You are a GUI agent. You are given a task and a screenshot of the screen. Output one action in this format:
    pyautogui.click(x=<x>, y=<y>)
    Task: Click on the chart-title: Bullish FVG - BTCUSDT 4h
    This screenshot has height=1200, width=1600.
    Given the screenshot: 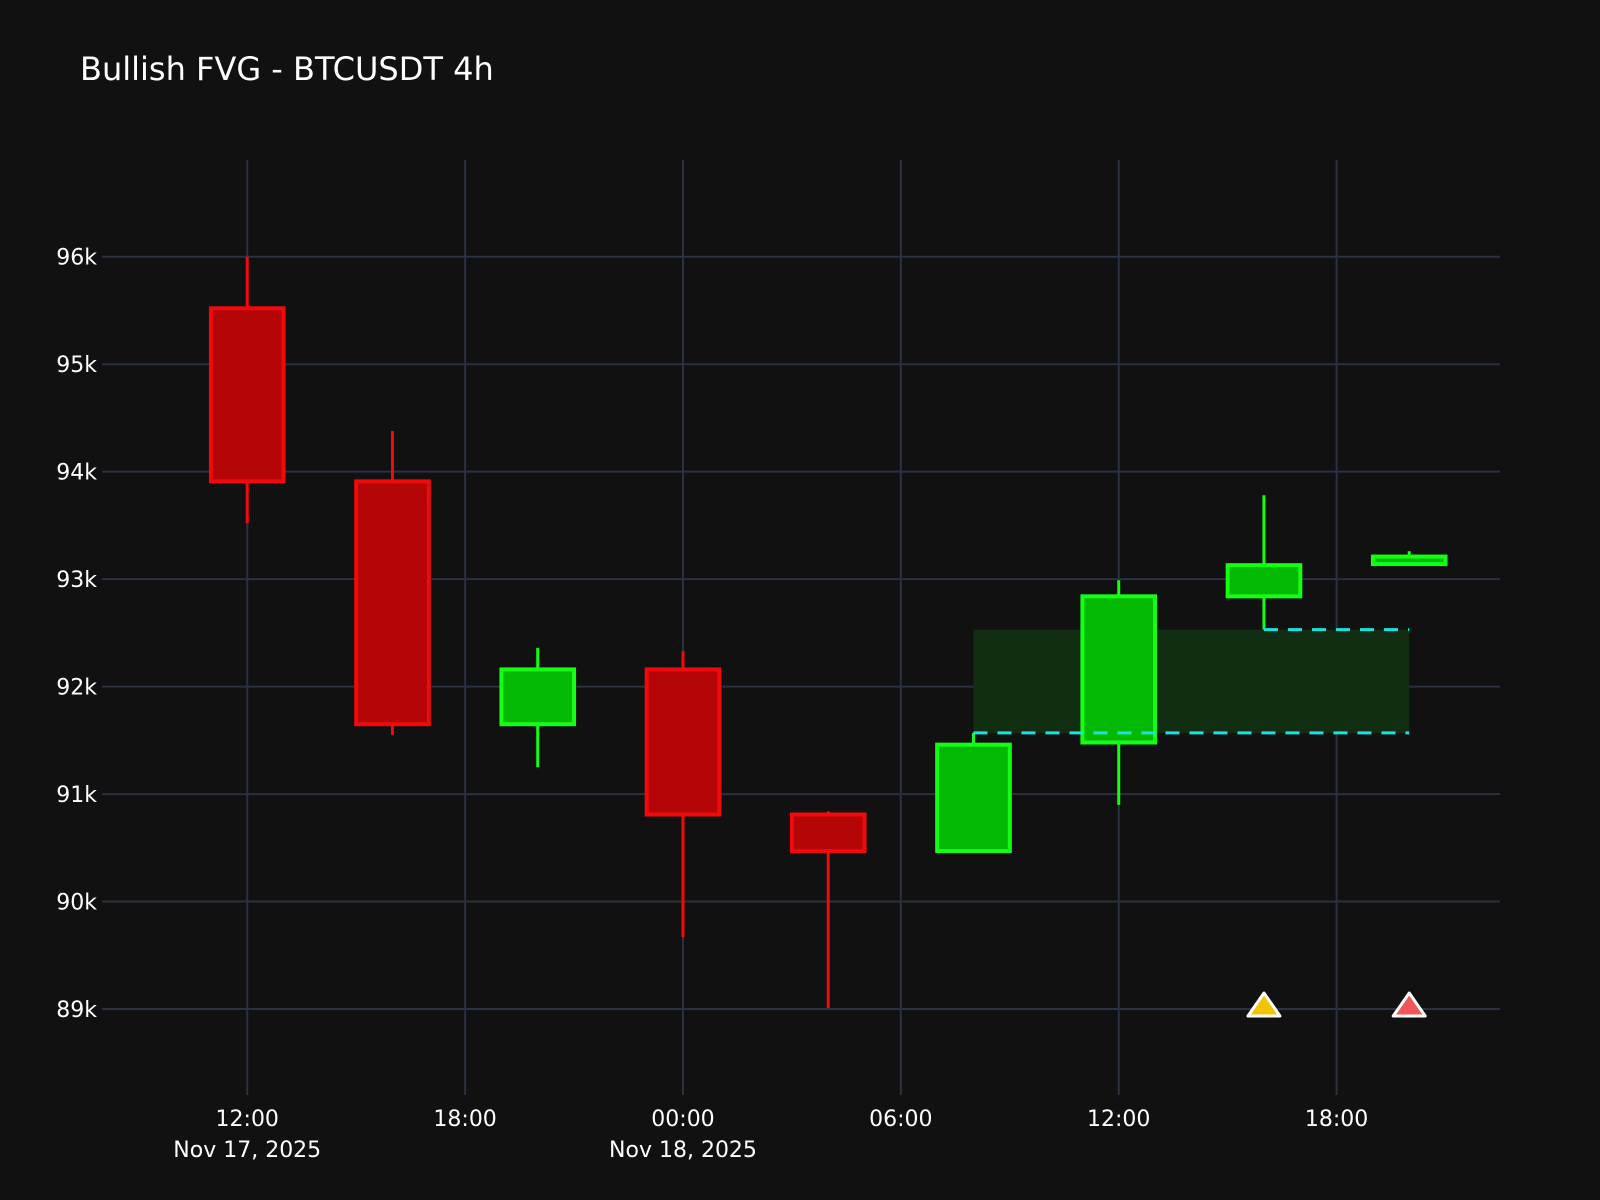 What is the action you would take?
    pyautogui.click(x=287, y=69)
    